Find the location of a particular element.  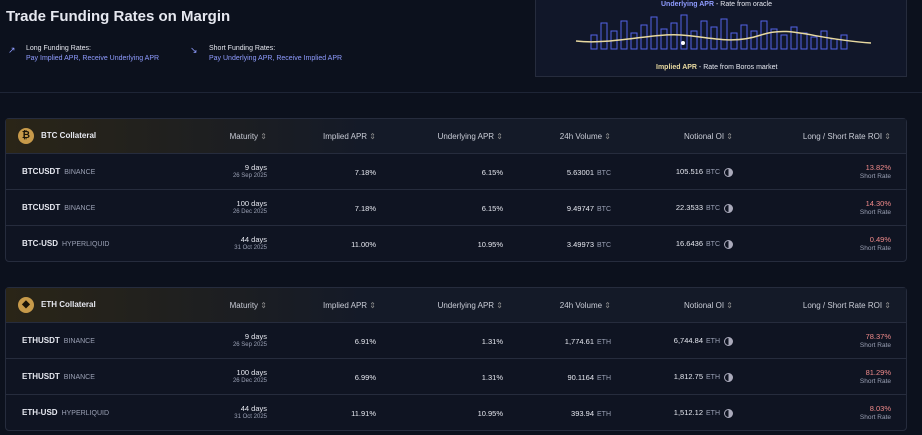

roi: 13.82% is located at coordinates (878, 167).